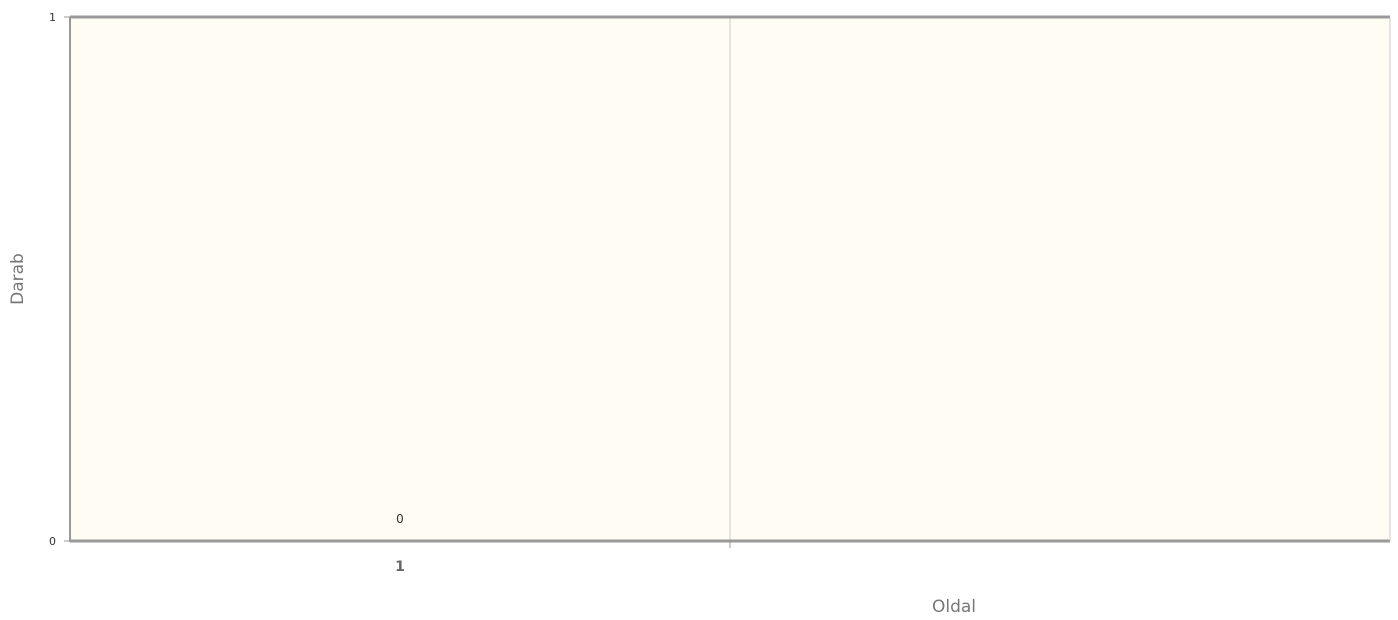 The height and width of the screenshot is (620, 1398). Describe the element at coordinates (59, 279) in the screenshot. I see `y-ticks: 01` at that location.